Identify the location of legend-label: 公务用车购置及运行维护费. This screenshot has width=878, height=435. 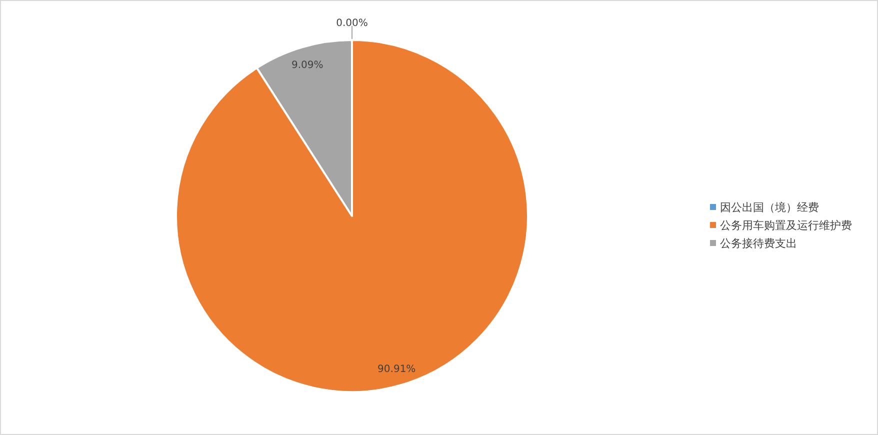
(786, 225).